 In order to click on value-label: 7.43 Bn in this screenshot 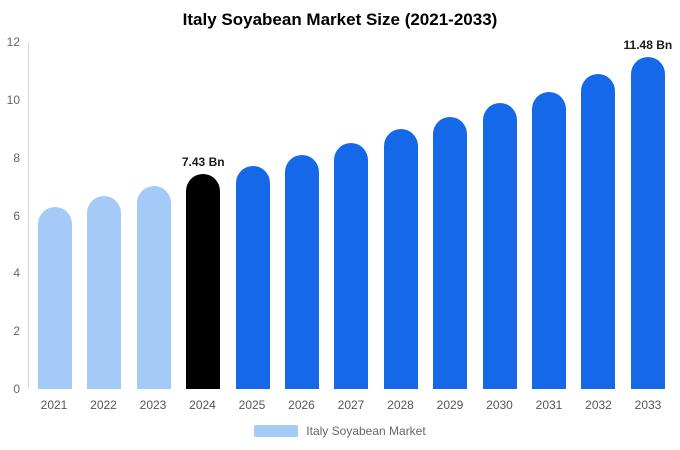, I will do `click(203, 162)`.